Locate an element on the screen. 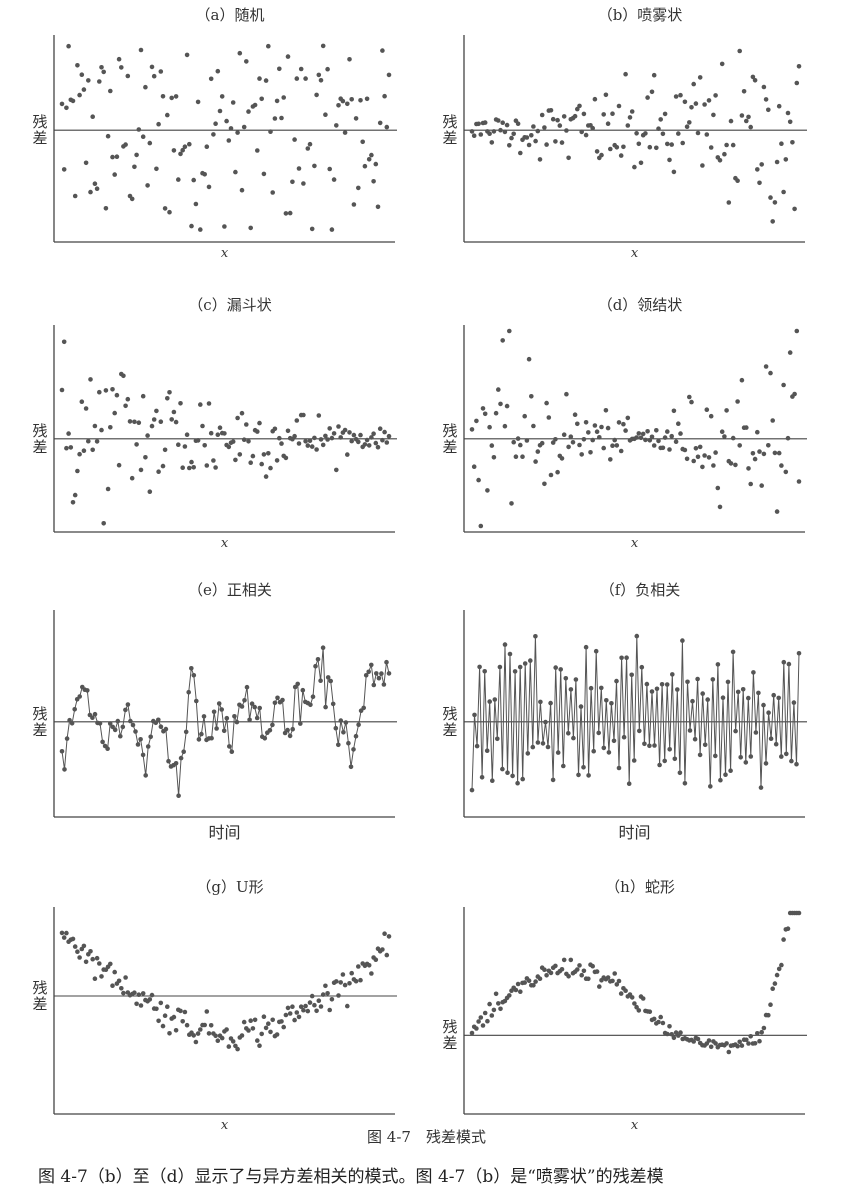  x-axis-label: x is located at coordinates (224, 253).